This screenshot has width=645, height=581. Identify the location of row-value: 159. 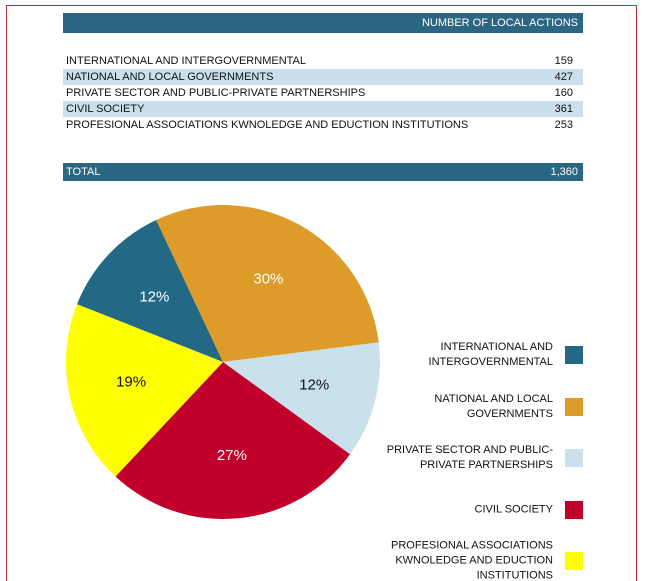
(563, 61).